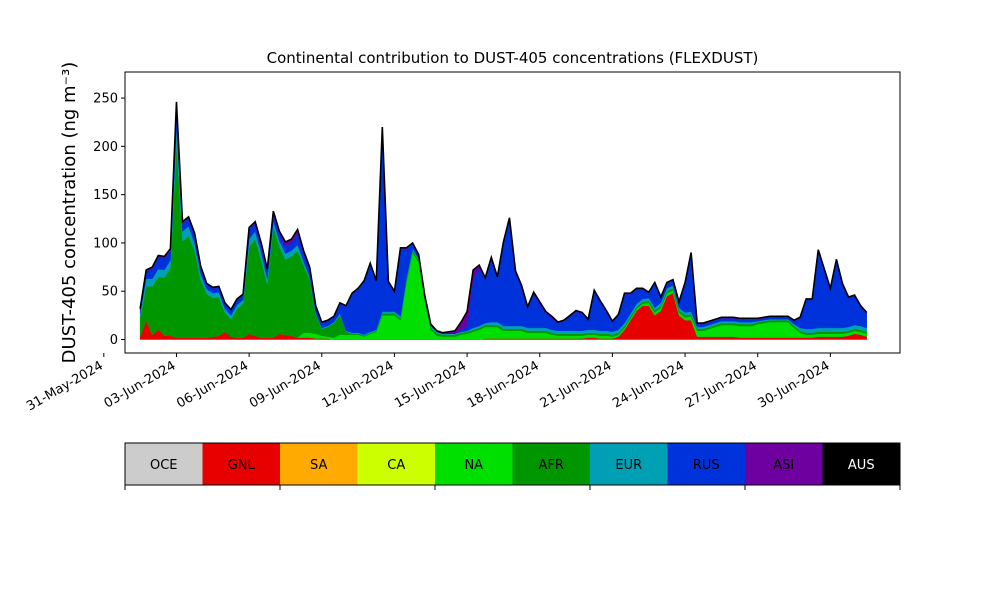  I want to click on legend-swatch-aus, so click(861, 464).